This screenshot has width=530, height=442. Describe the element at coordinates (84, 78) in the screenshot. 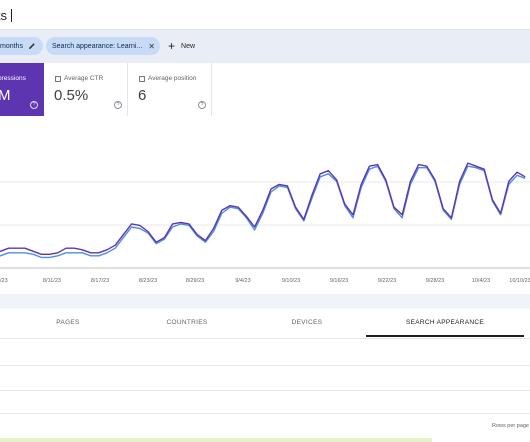

I see `ctr-label: Average CTR` at that location.